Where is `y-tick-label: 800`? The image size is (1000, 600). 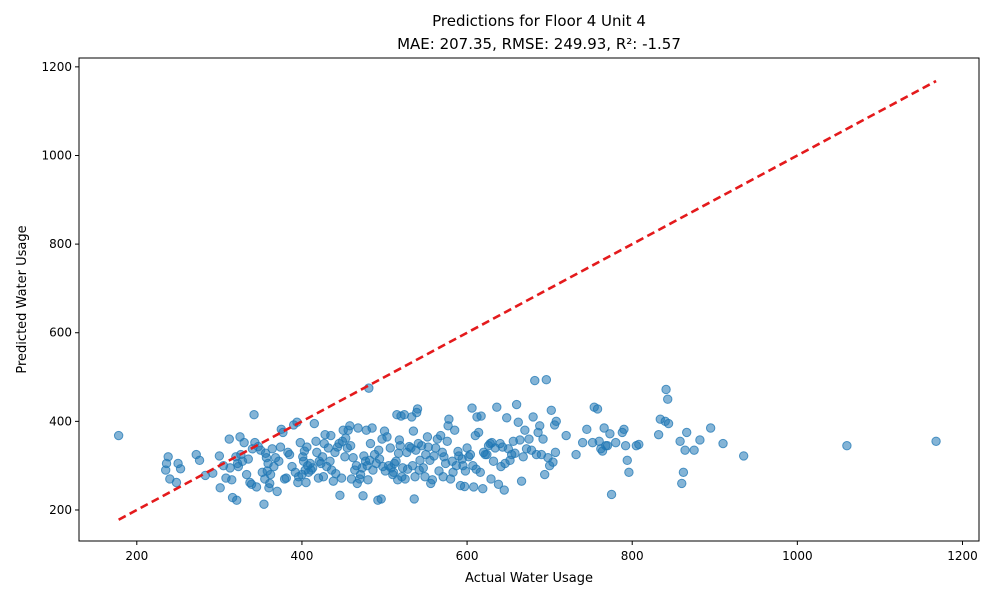 y-tick-label: 800 is located at coordinates (60, 244).